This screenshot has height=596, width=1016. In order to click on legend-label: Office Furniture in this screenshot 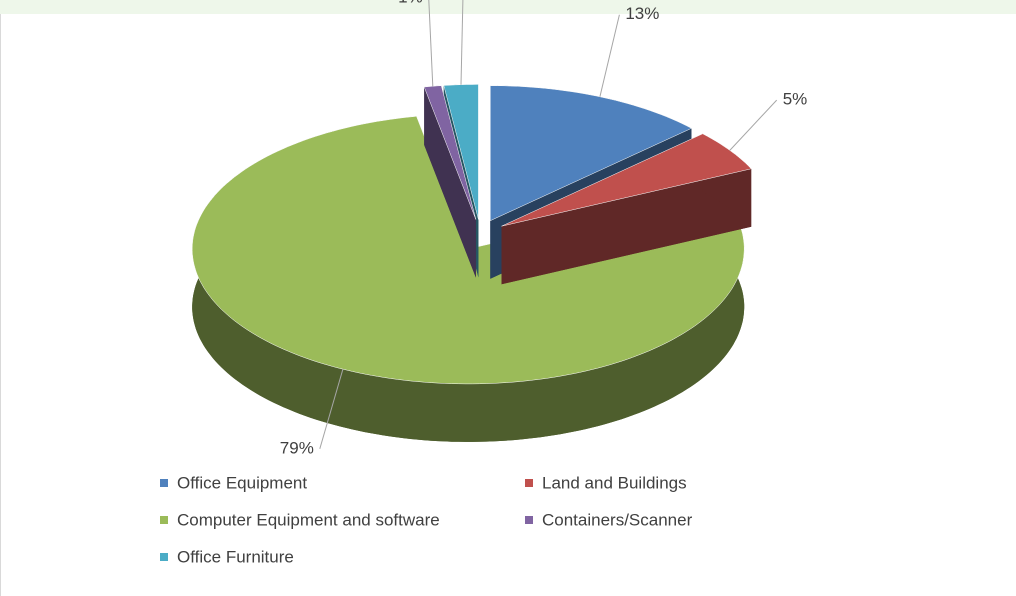, I will do `click(235, 556)`.